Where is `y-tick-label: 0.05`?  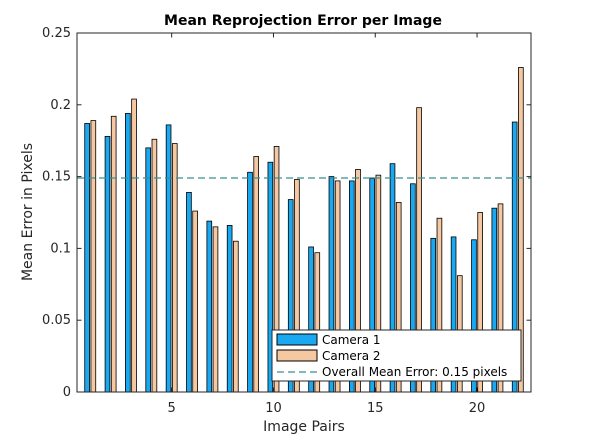
y-tick-label: 0.05 is located at coordinates (56, 320).